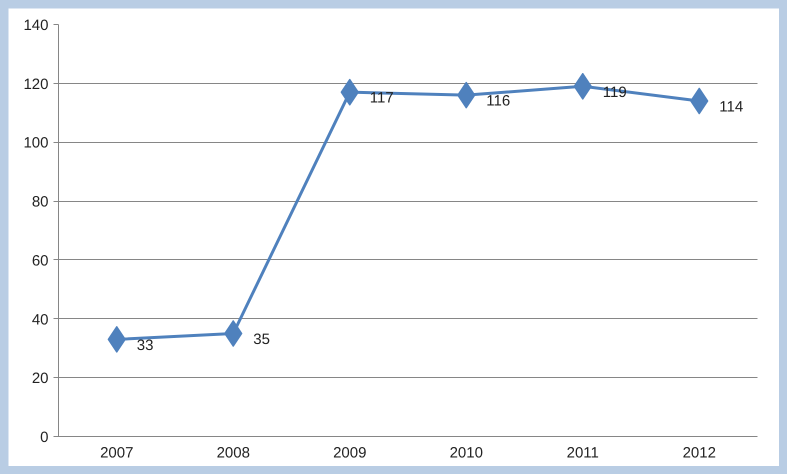 The height and width of the screenshot is (474, 787). Describe the element at coordinates (36, 84) in the screenshot. I see `y-tick-label: 120` at that location.